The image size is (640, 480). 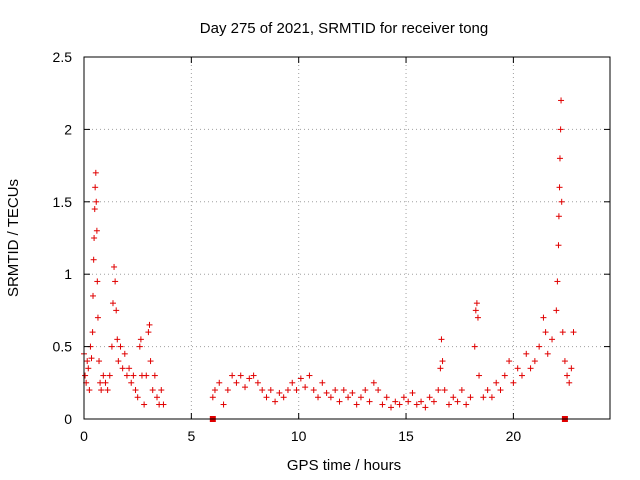 What do you see at coordinates (191, 436) in the screenshot?
I see `x-tick-label: 5` at bounding box center [191, 436].